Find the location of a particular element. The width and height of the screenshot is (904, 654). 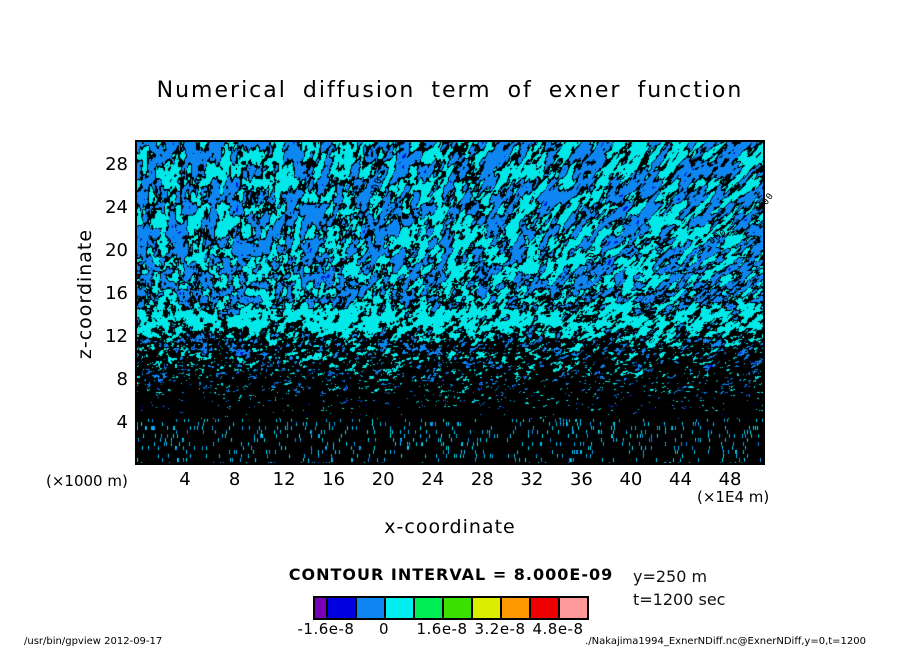

x-tick-label: 16 is located at coordinates (334, 479).